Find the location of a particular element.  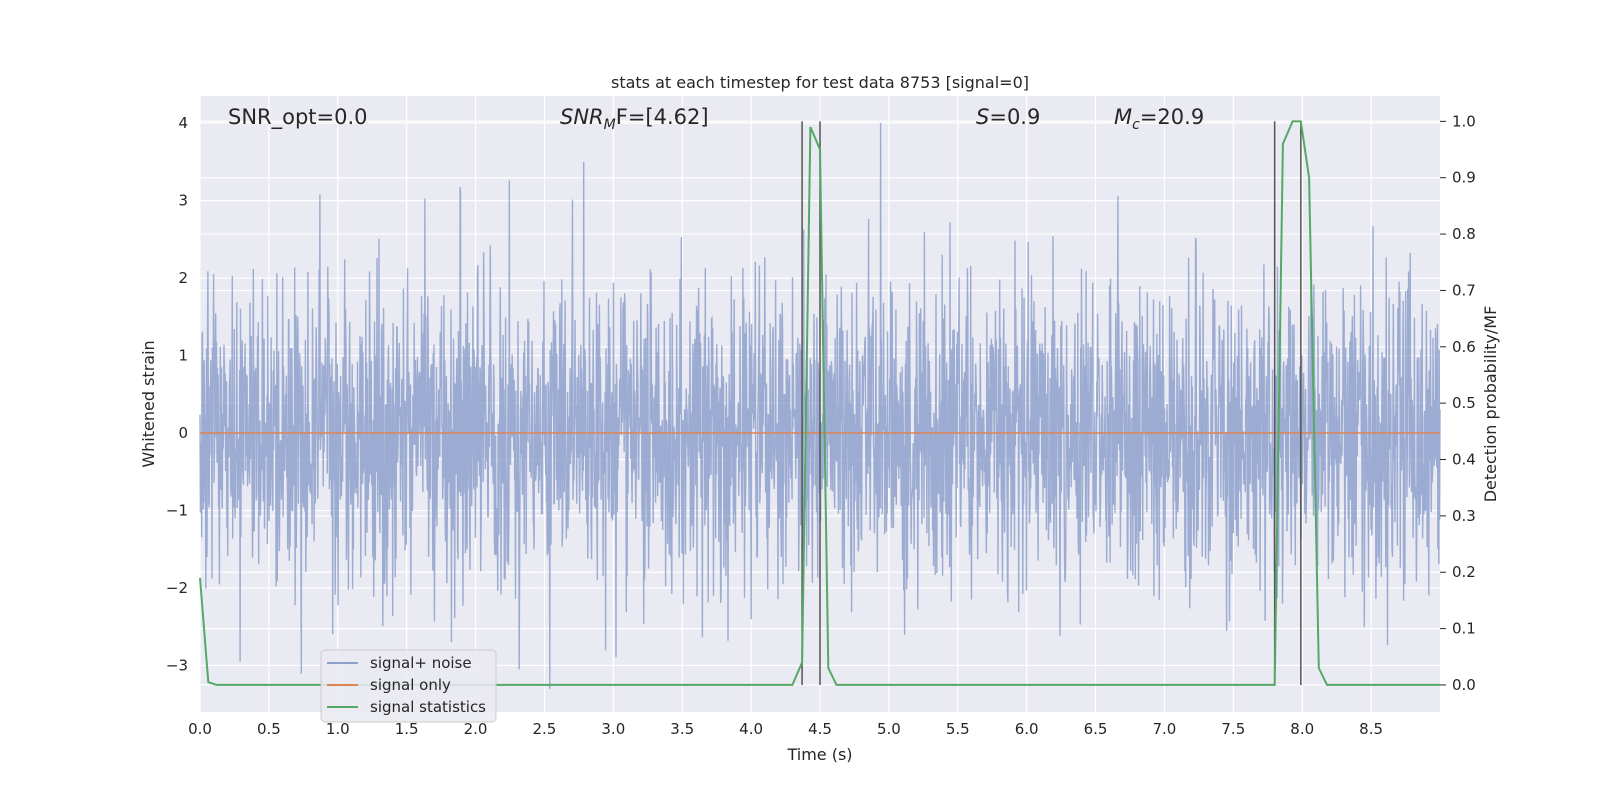

y-tick-label: 0 is located at coordinates (183, 433).